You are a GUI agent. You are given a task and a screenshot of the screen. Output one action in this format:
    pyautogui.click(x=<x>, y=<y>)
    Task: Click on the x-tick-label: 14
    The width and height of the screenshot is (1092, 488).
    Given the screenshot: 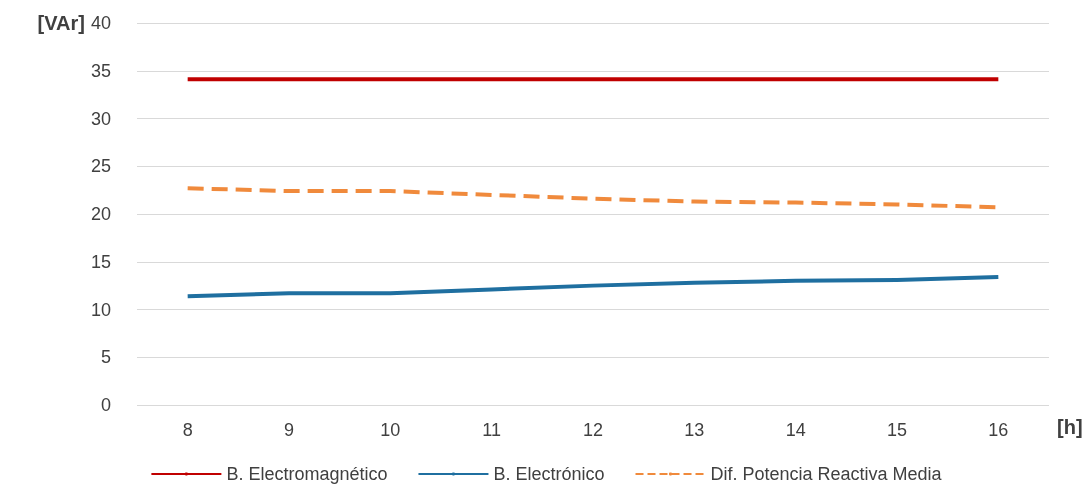 What is the action you would take?
    pyautogui.click(x=795, y=430)
    